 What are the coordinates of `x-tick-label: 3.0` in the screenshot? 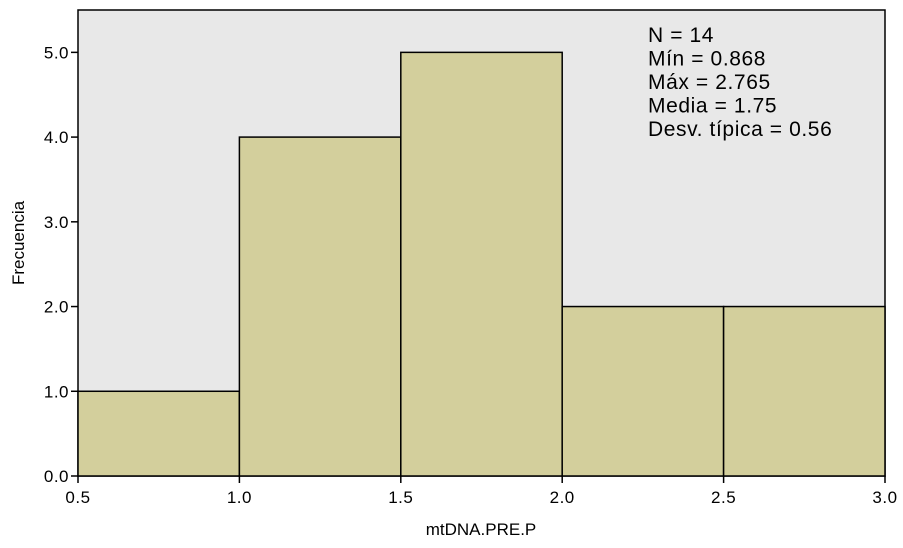 It's located at (884, 497).